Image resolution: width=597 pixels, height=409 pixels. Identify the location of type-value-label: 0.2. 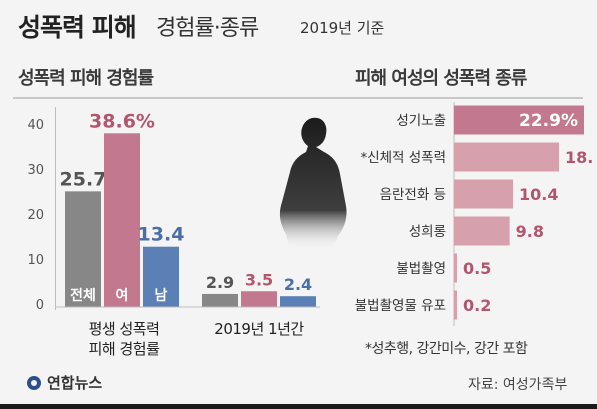
(477, 305).